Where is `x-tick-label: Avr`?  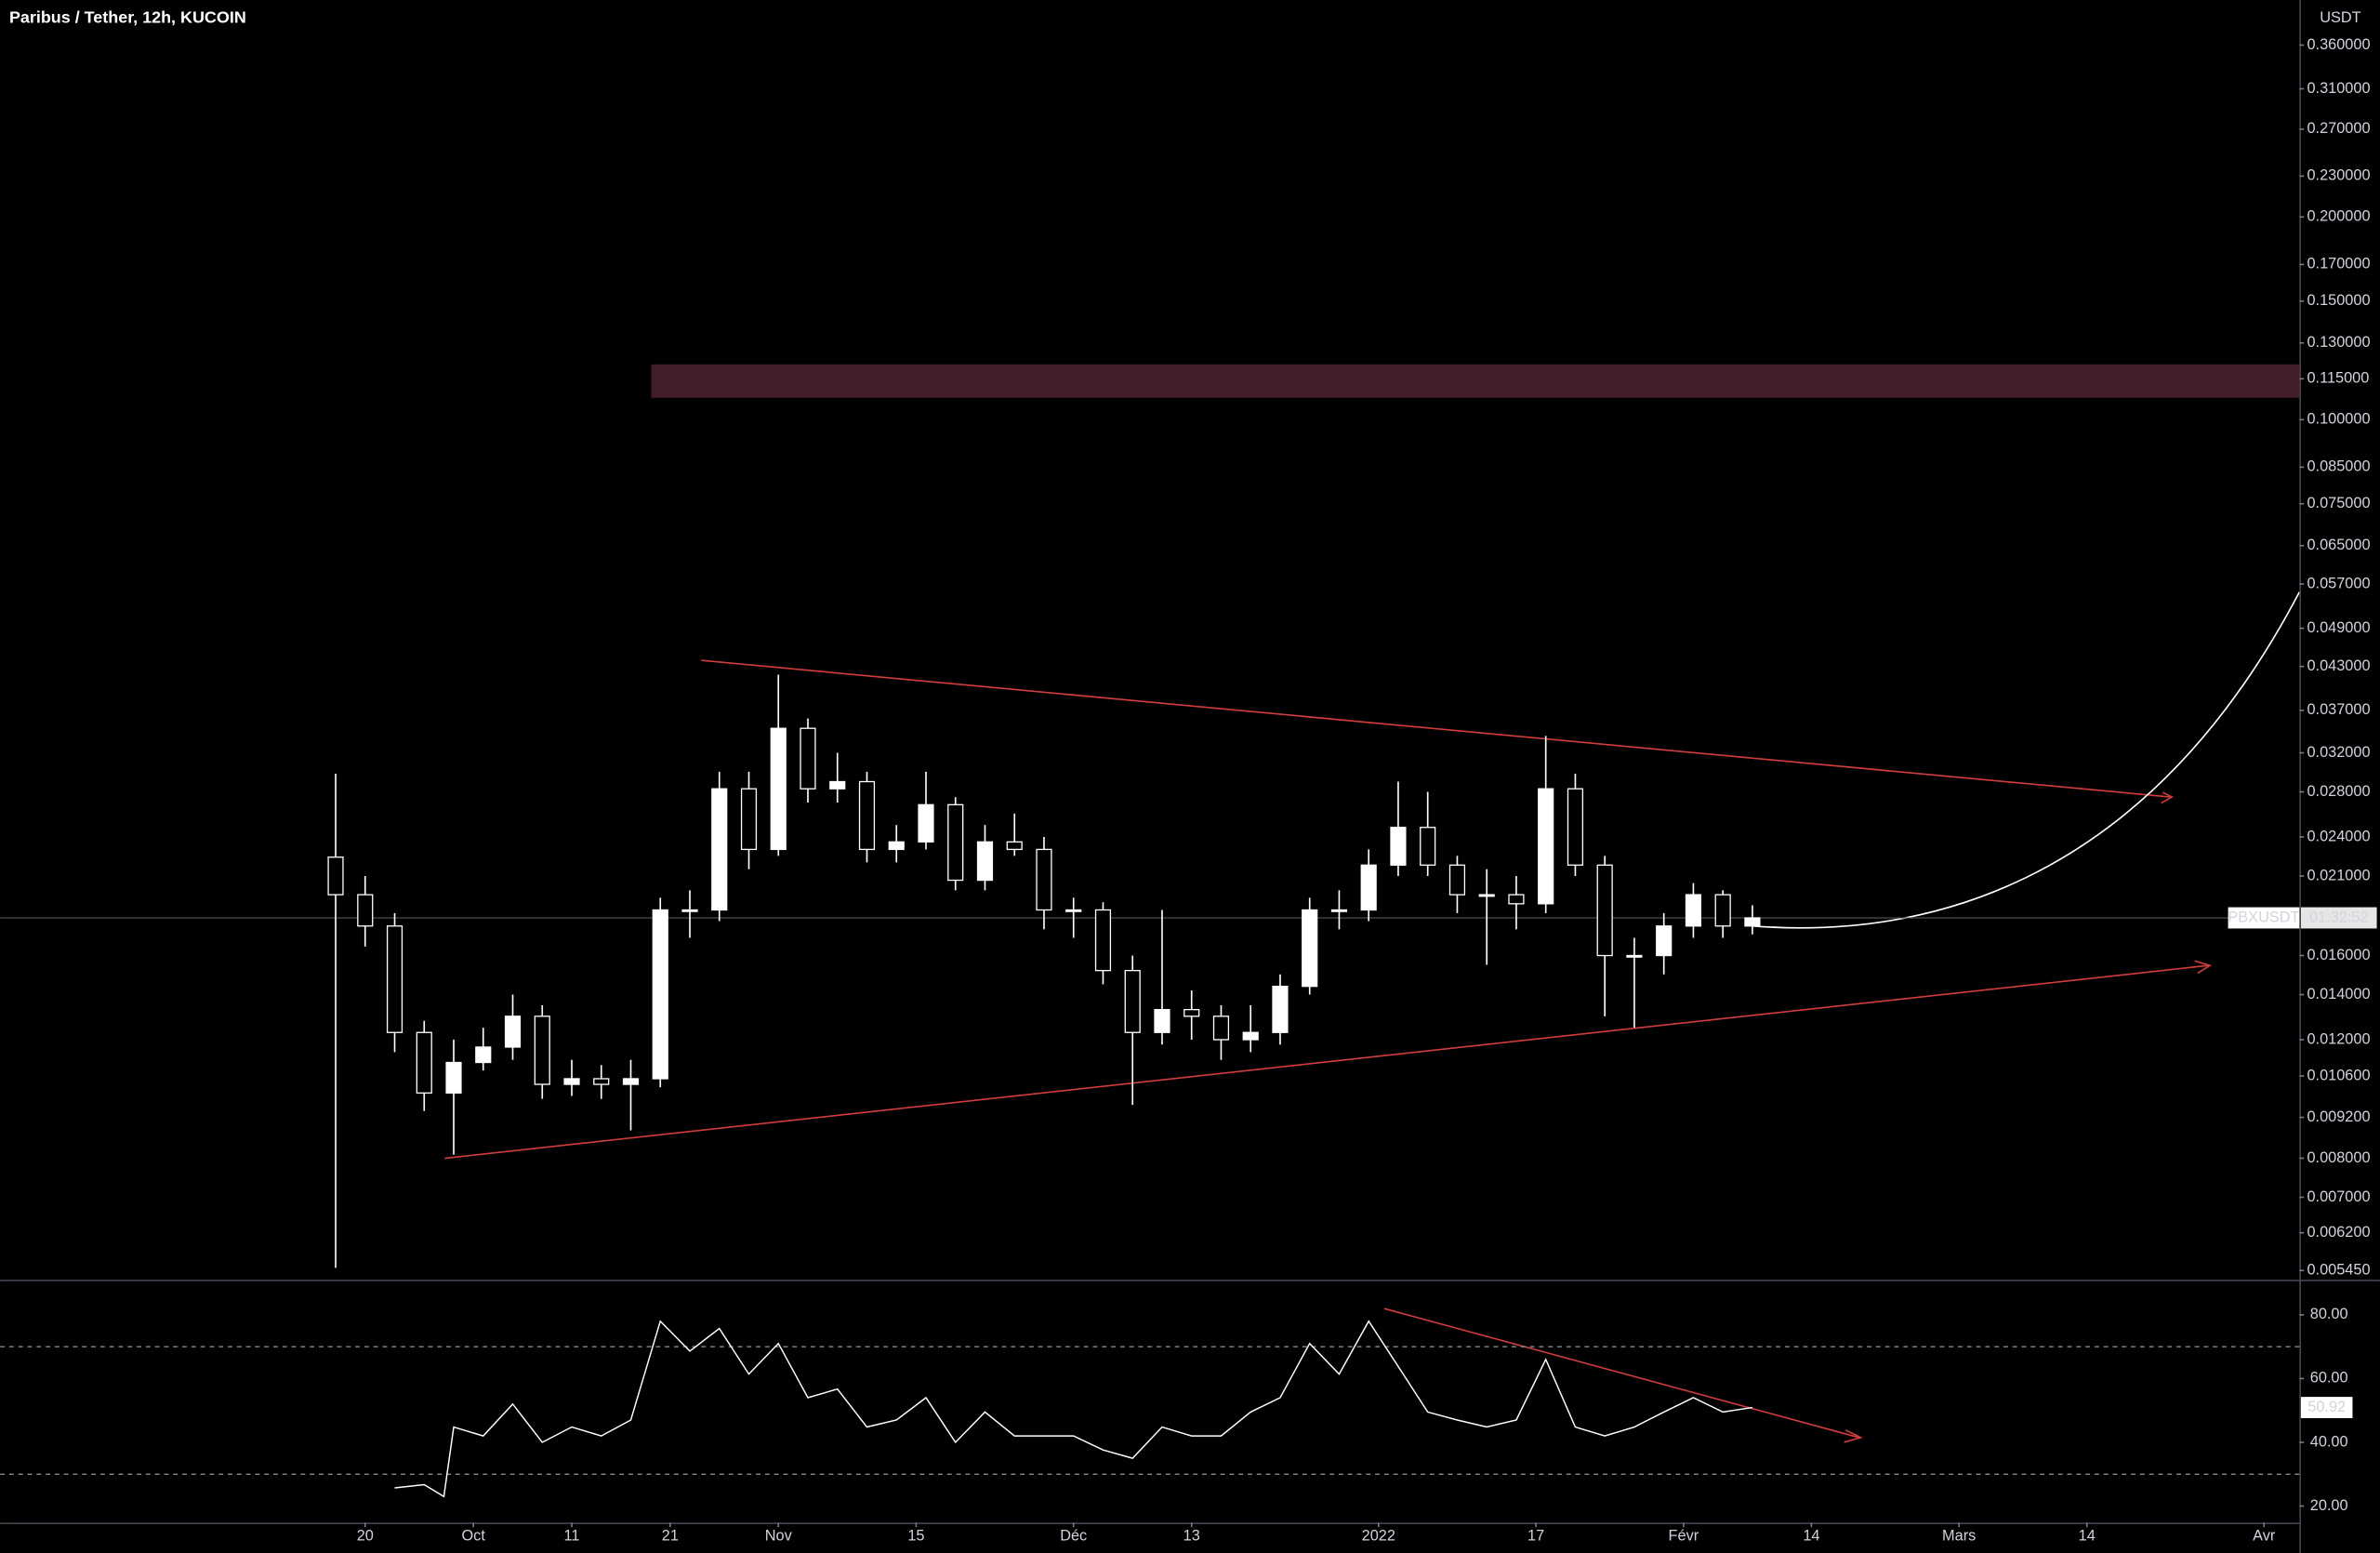
x-tick-label: Avr is located at coordinates (2264, 1535).